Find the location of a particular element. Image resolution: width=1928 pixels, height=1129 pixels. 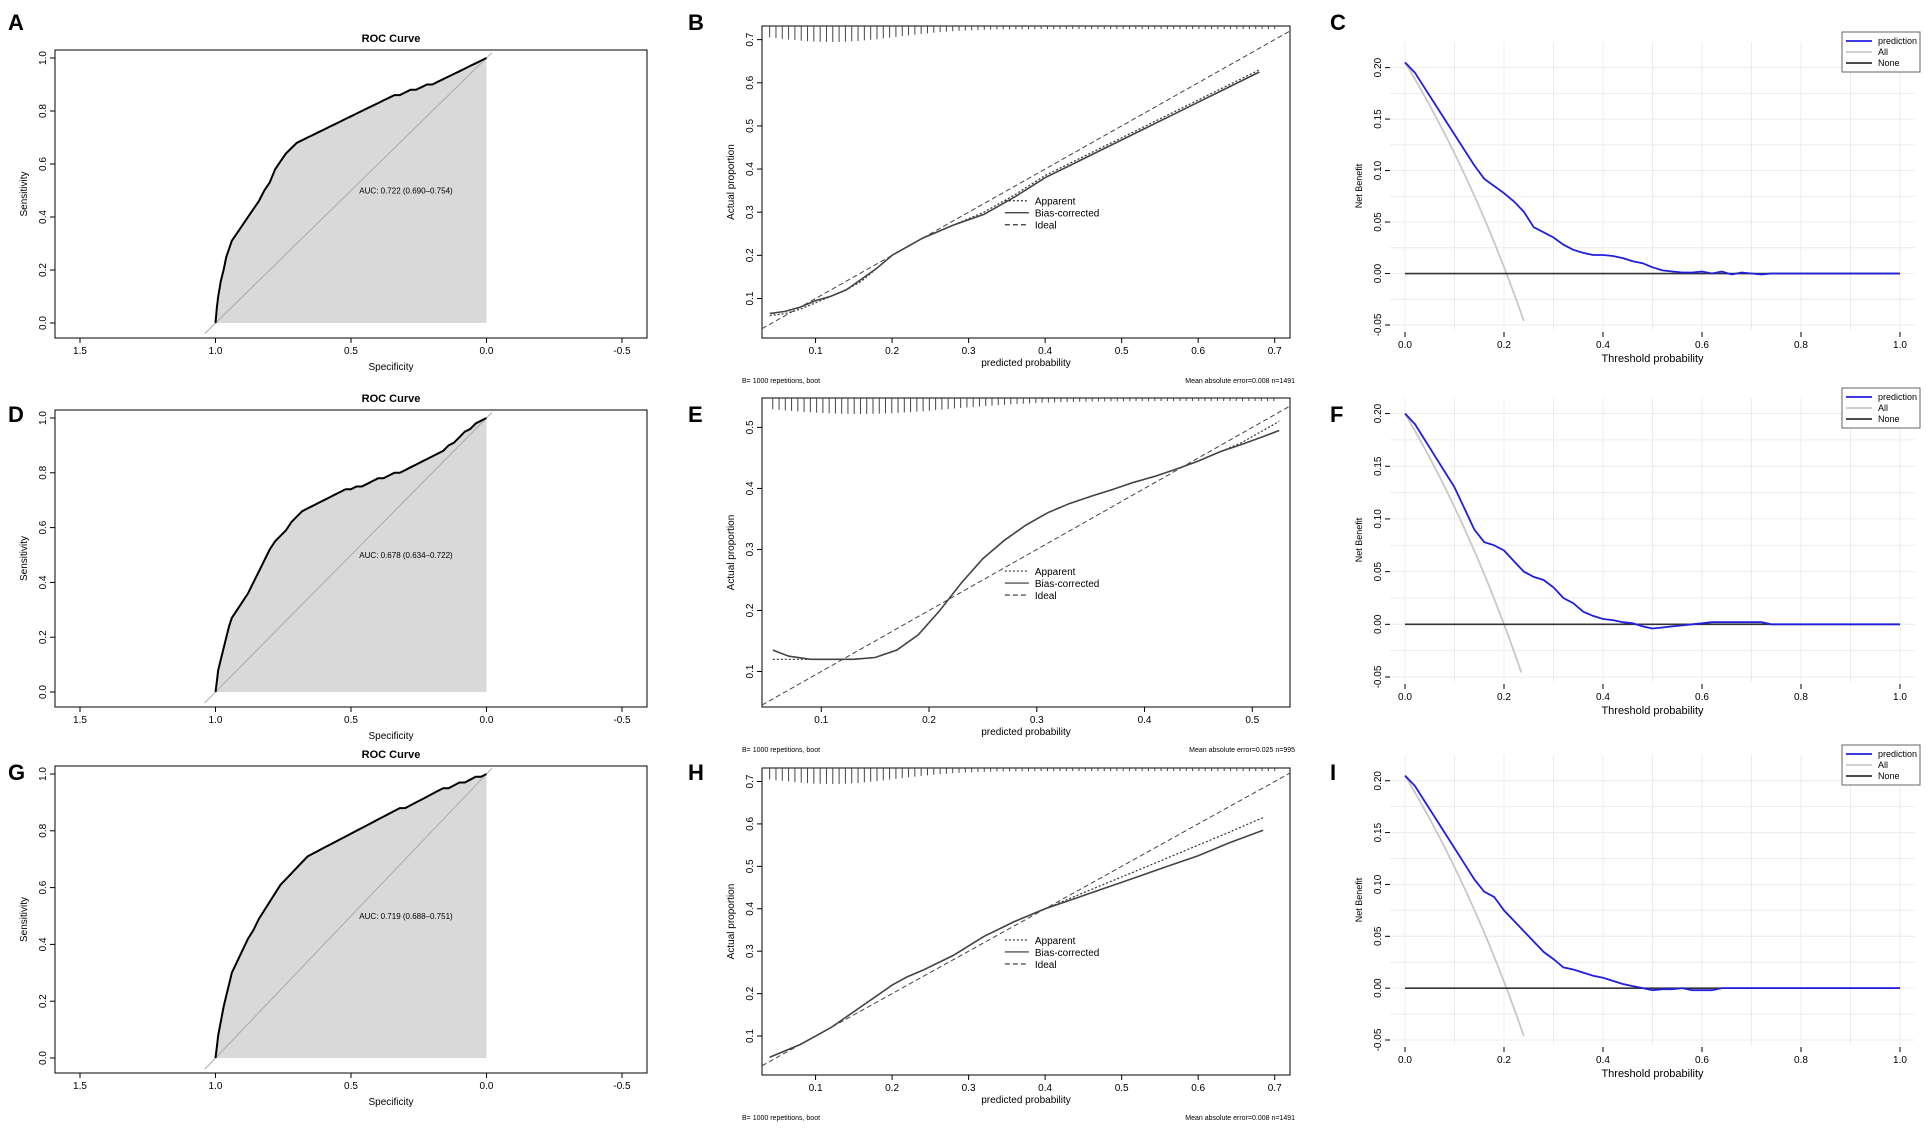

roc-curve is located at coordinates (350, 916).